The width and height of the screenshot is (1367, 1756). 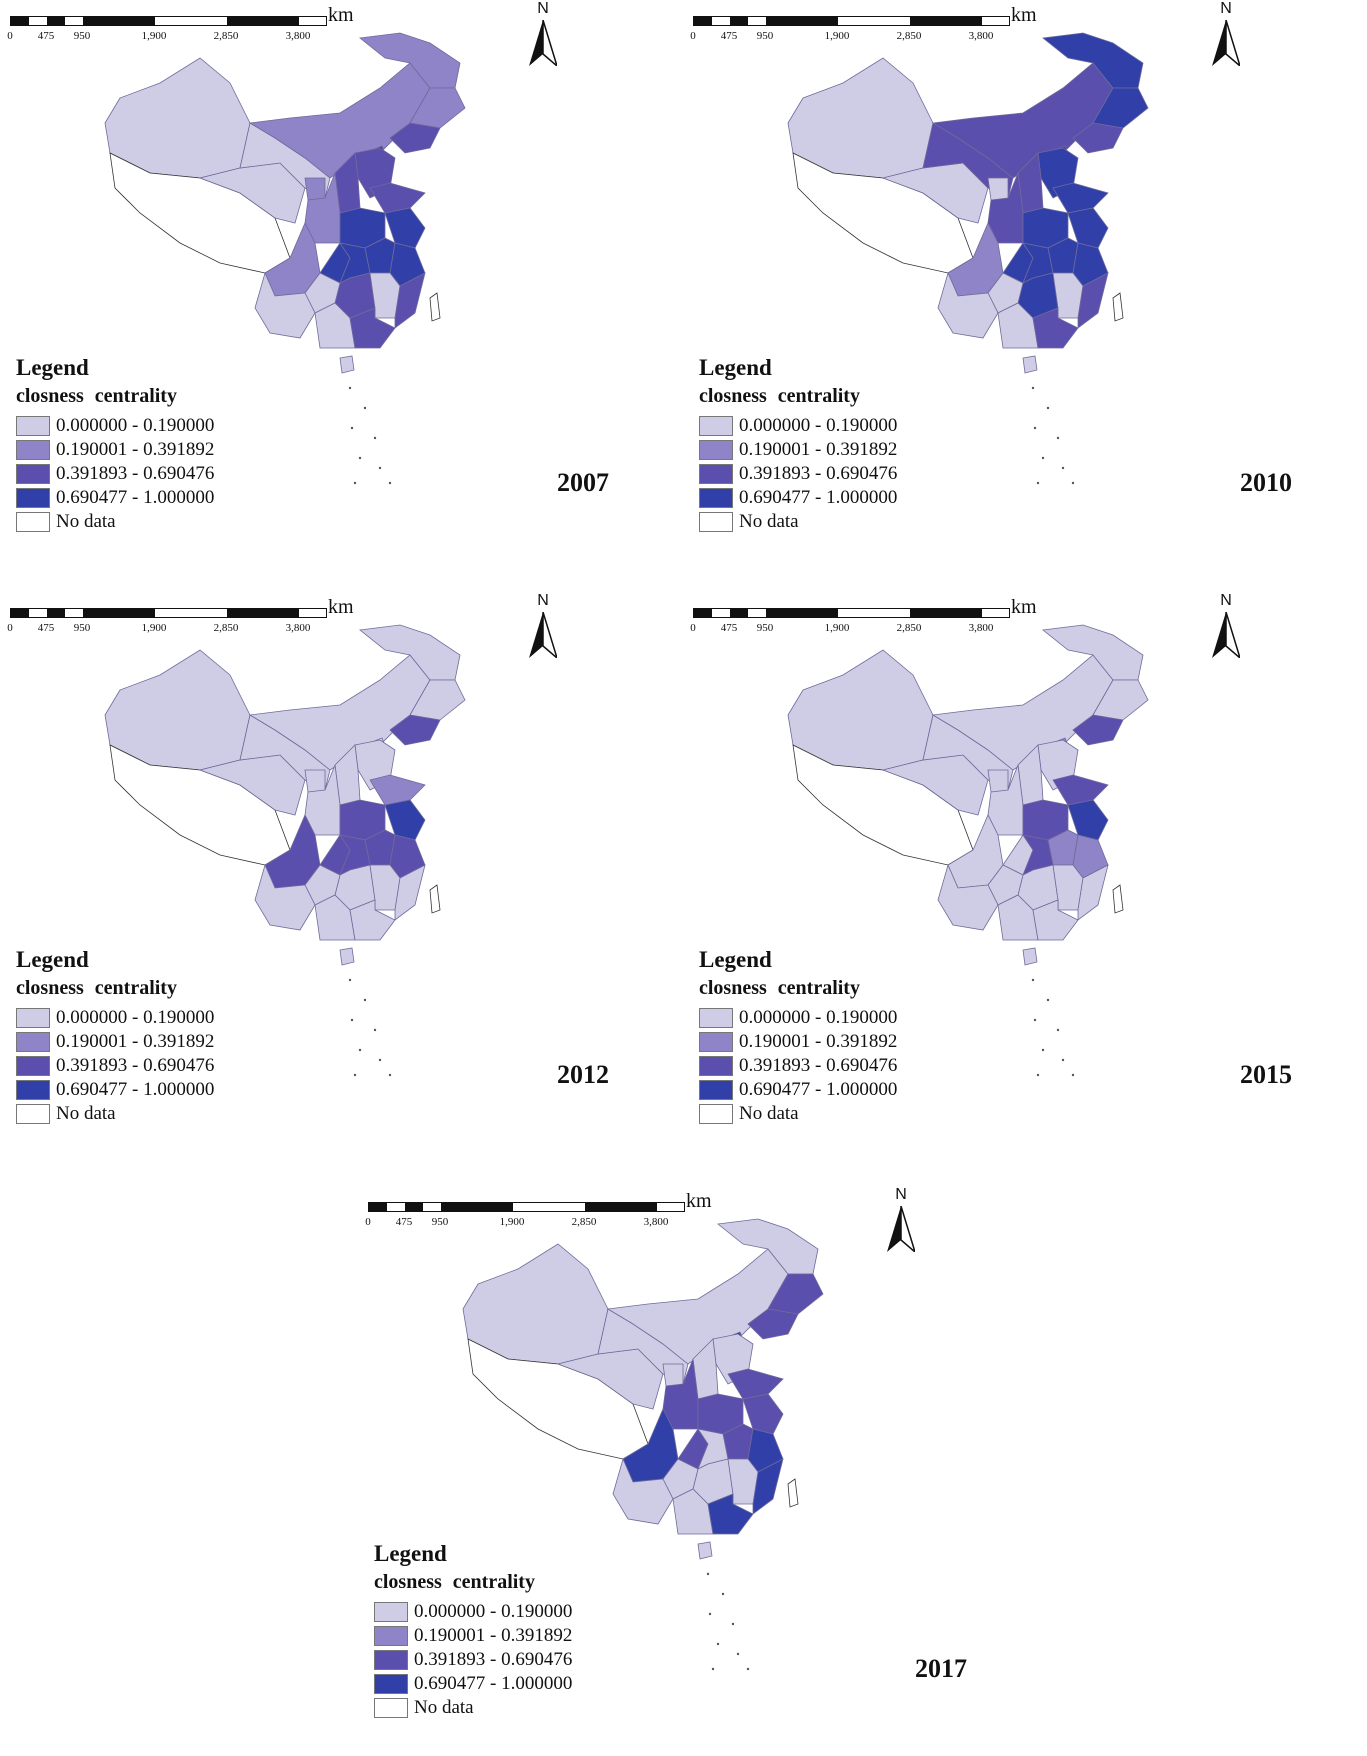 I want to click on legend-label: 0.690477 - 1.000000, so click(x=135, y=1089).